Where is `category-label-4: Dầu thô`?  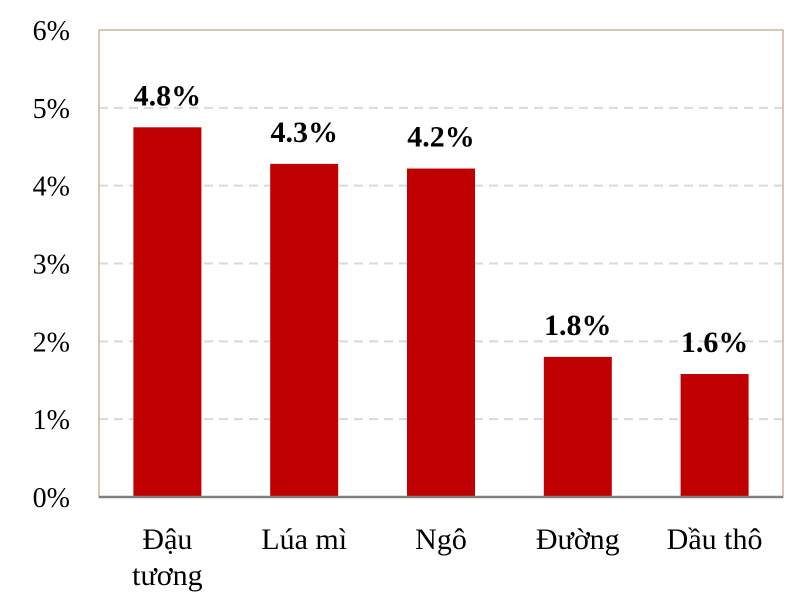 category-label-4: Dầu thô is located at coordinates (715, 539).